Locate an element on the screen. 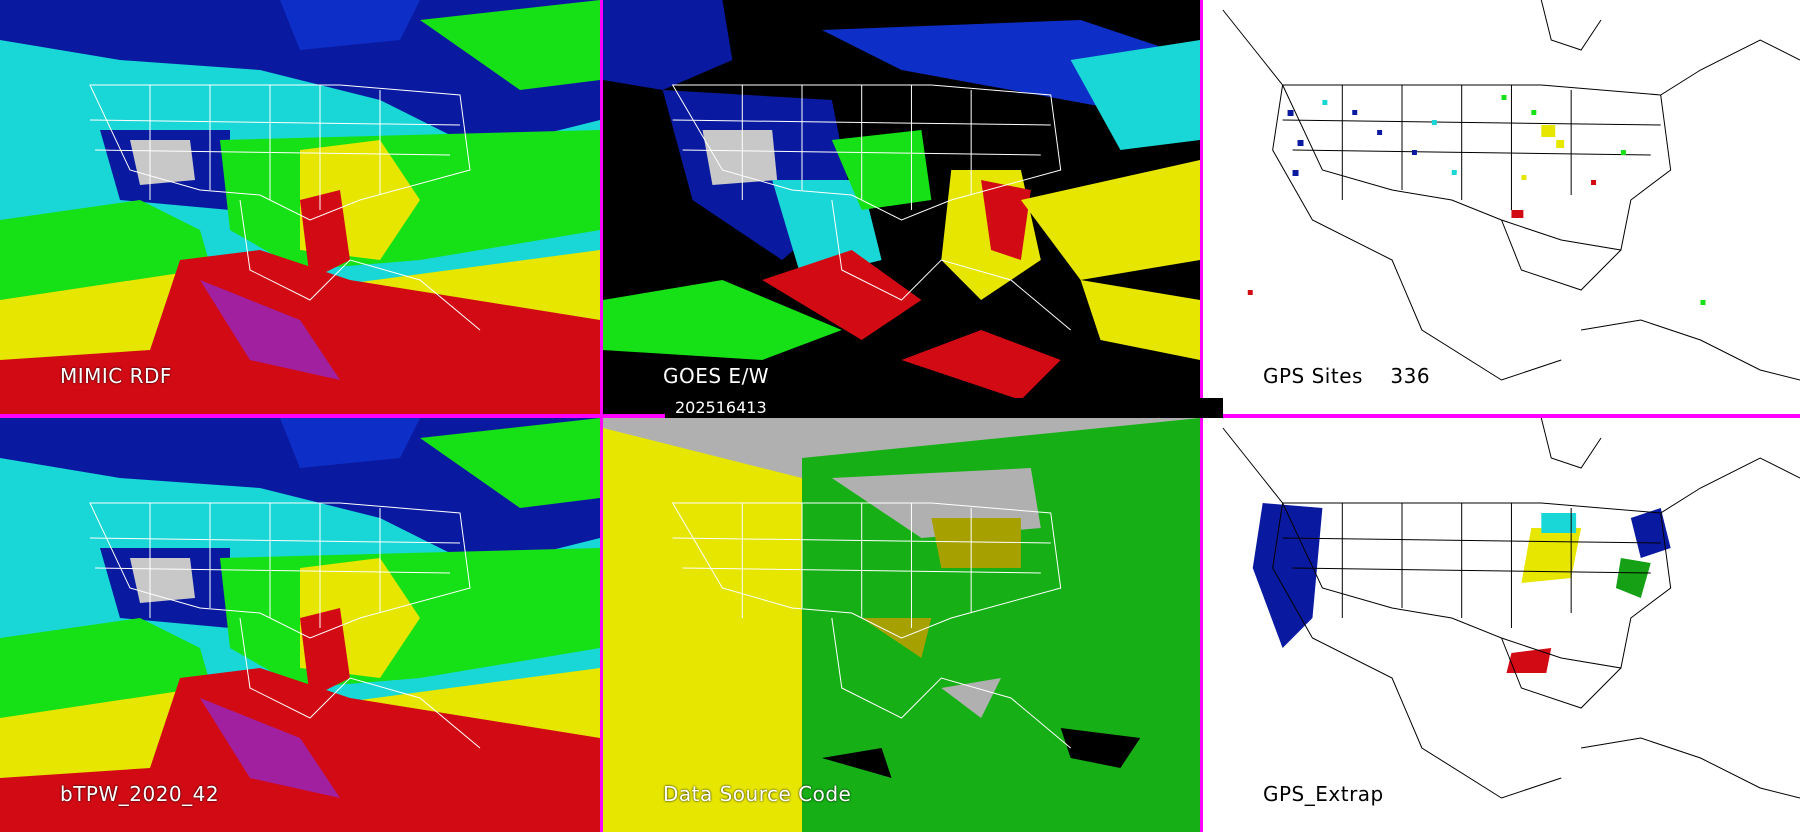  panel-label-mimic: MIMIC RDF is located at coordinates (116, 376).